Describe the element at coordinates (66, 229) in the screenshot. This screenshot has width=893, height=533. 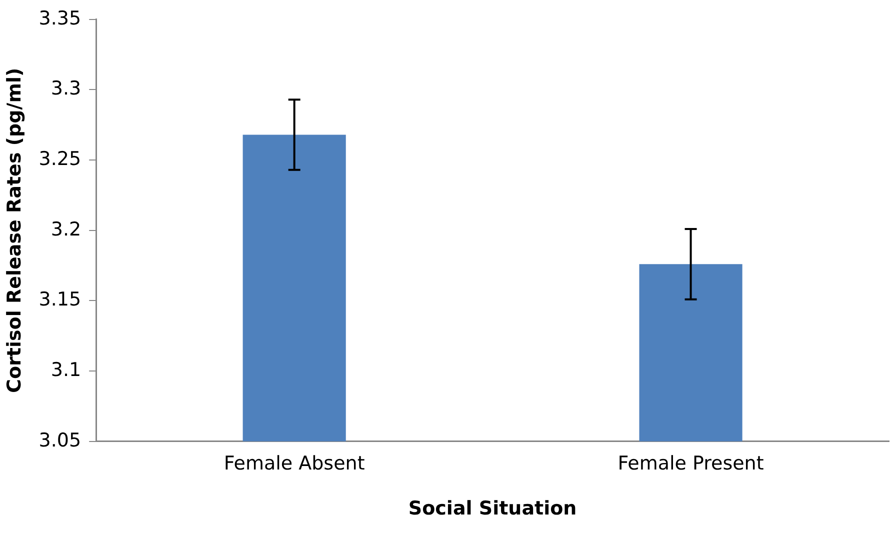
I see `y-tick-label: 3.2` at that location.